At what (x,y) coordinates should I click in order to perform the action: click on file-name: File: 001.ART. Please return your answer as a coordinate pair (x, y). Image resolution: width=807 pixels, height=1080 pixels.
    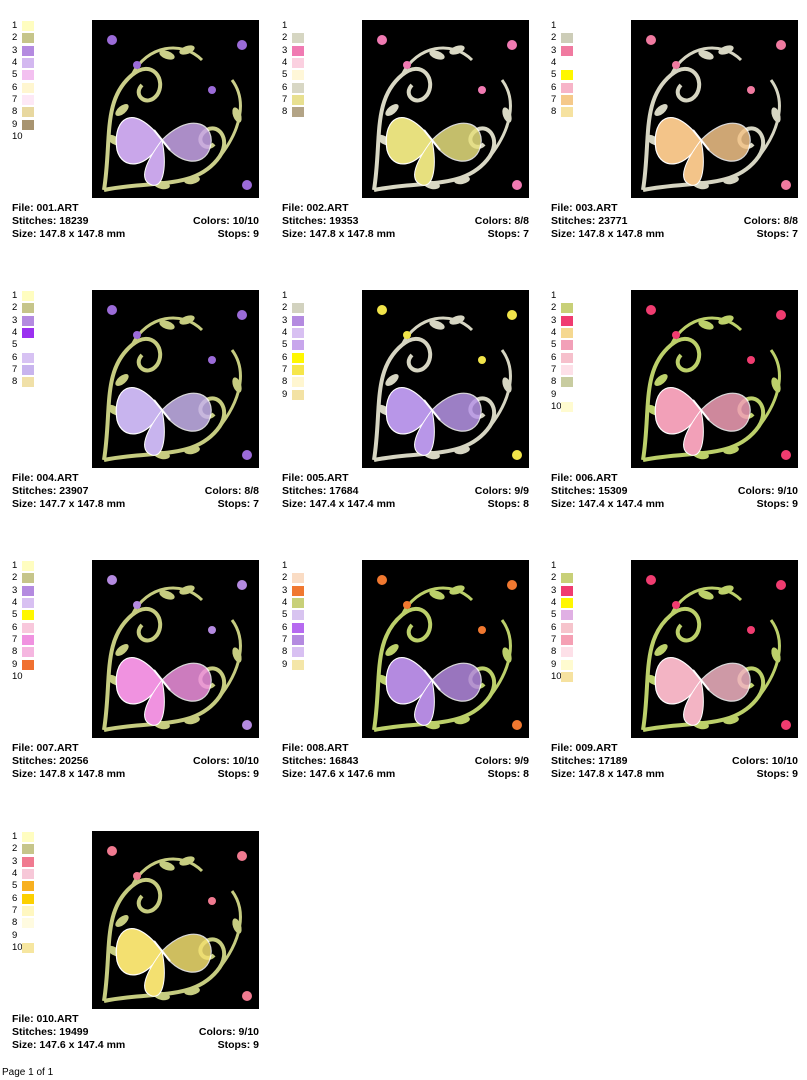
    Looking at the image, I should click on (45, 208).